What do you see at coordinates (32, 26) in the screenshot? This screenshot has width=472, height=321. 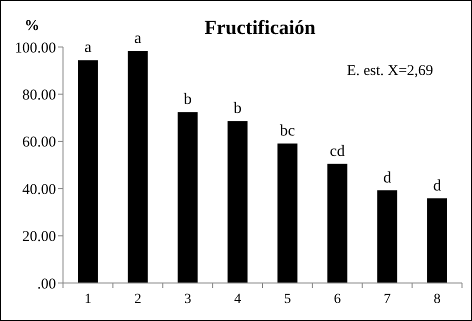 I see `y-axis-title: %` at bounding box center [32, 26].